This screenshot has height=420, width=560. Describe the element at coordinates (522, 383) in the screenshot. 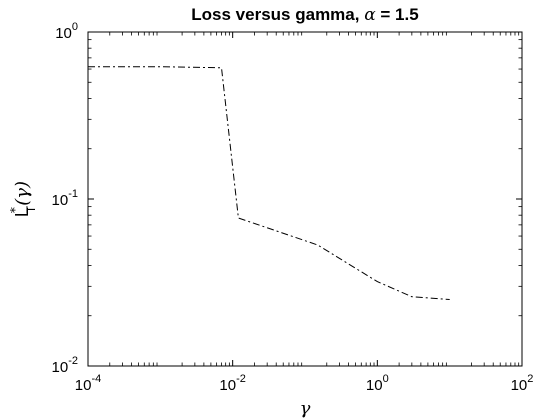

I see `x-tick-label: 10²` at that location.